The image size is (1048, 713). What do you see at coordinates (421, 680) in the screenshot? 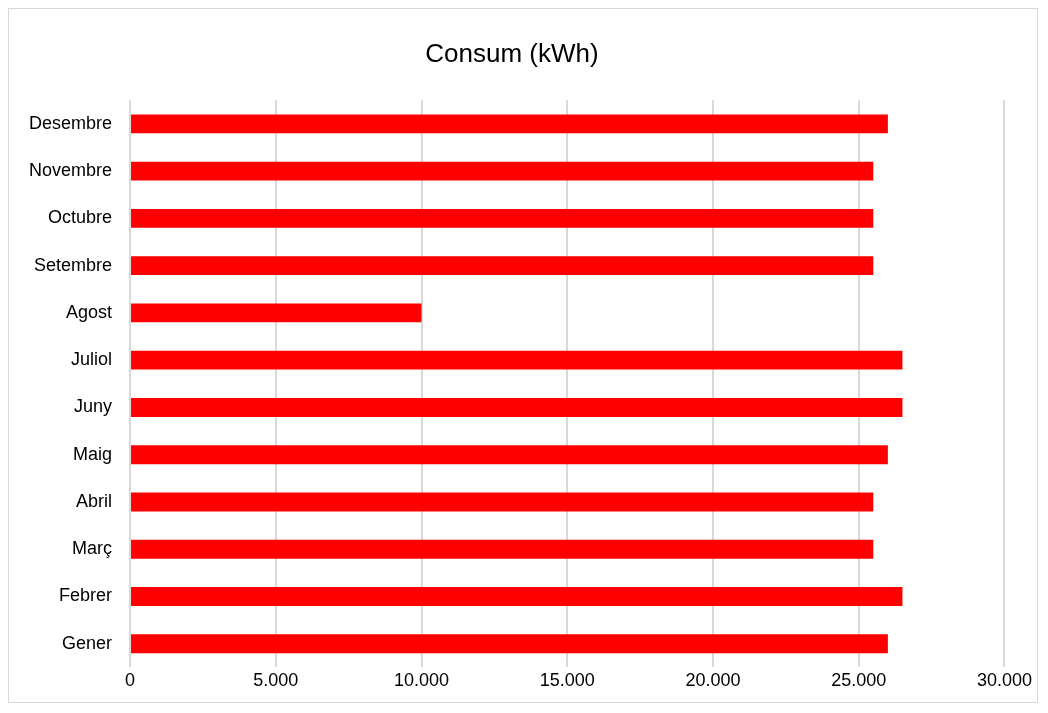
I see `x-tick-label: 10.000` at bounding box center [421, 680].